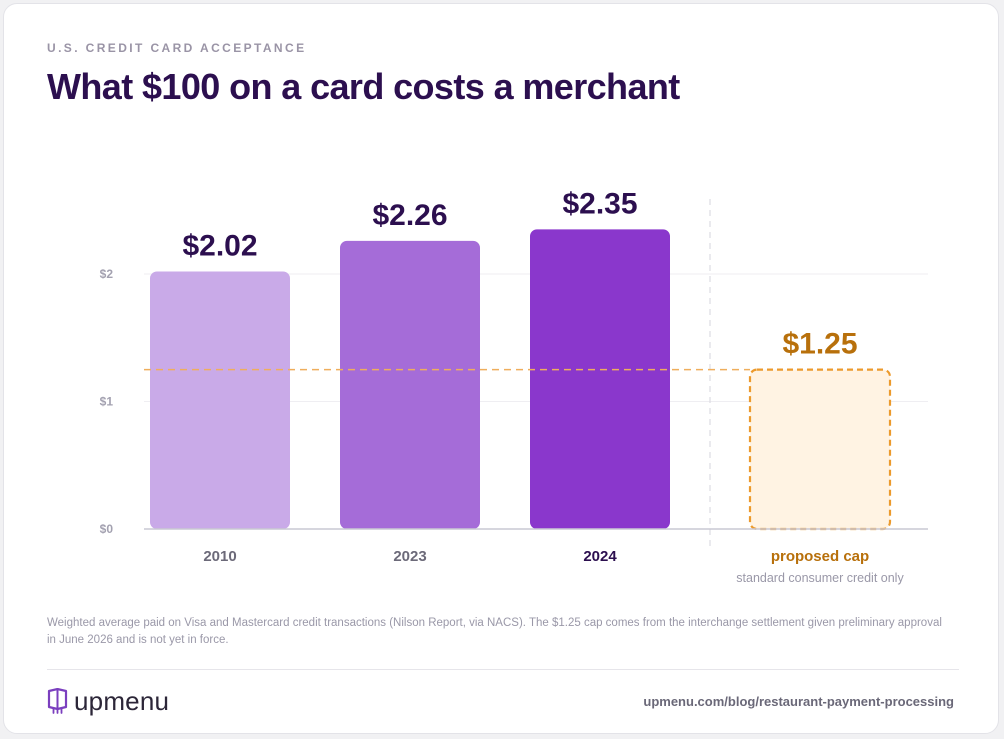 The width and height of the screenshot is (1004, 739). What do you see at coordinates (57, 701) in the screenshot?
I see `upmenu-logo-icon` at bounding box center [57, 701].